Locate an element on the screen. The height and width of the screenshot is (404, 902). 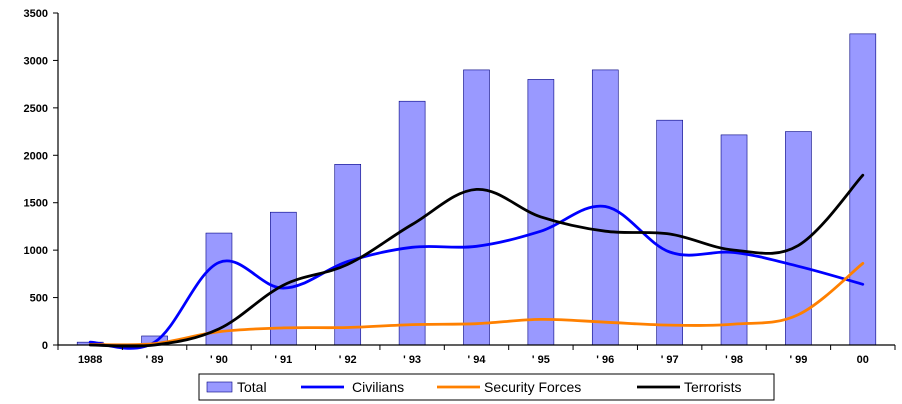
legend-label-terrorists: Terrorists is located at coordinates (713, 387).